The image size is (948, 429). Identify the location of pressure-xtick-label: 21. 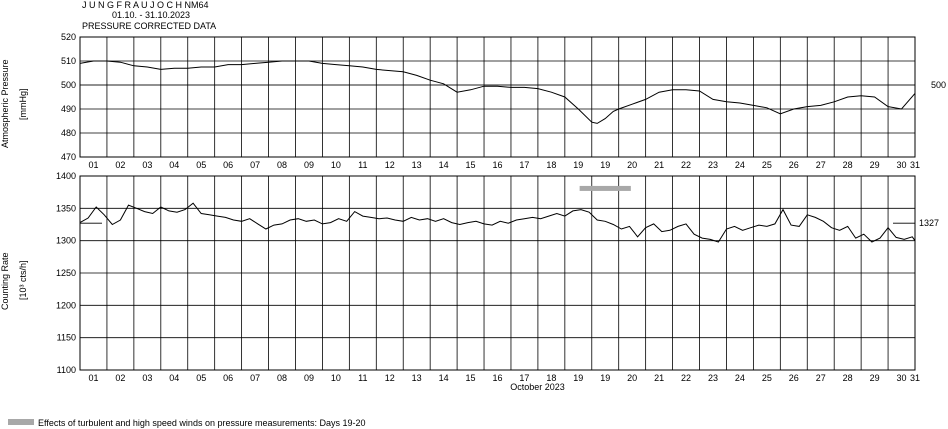
(659, 165).